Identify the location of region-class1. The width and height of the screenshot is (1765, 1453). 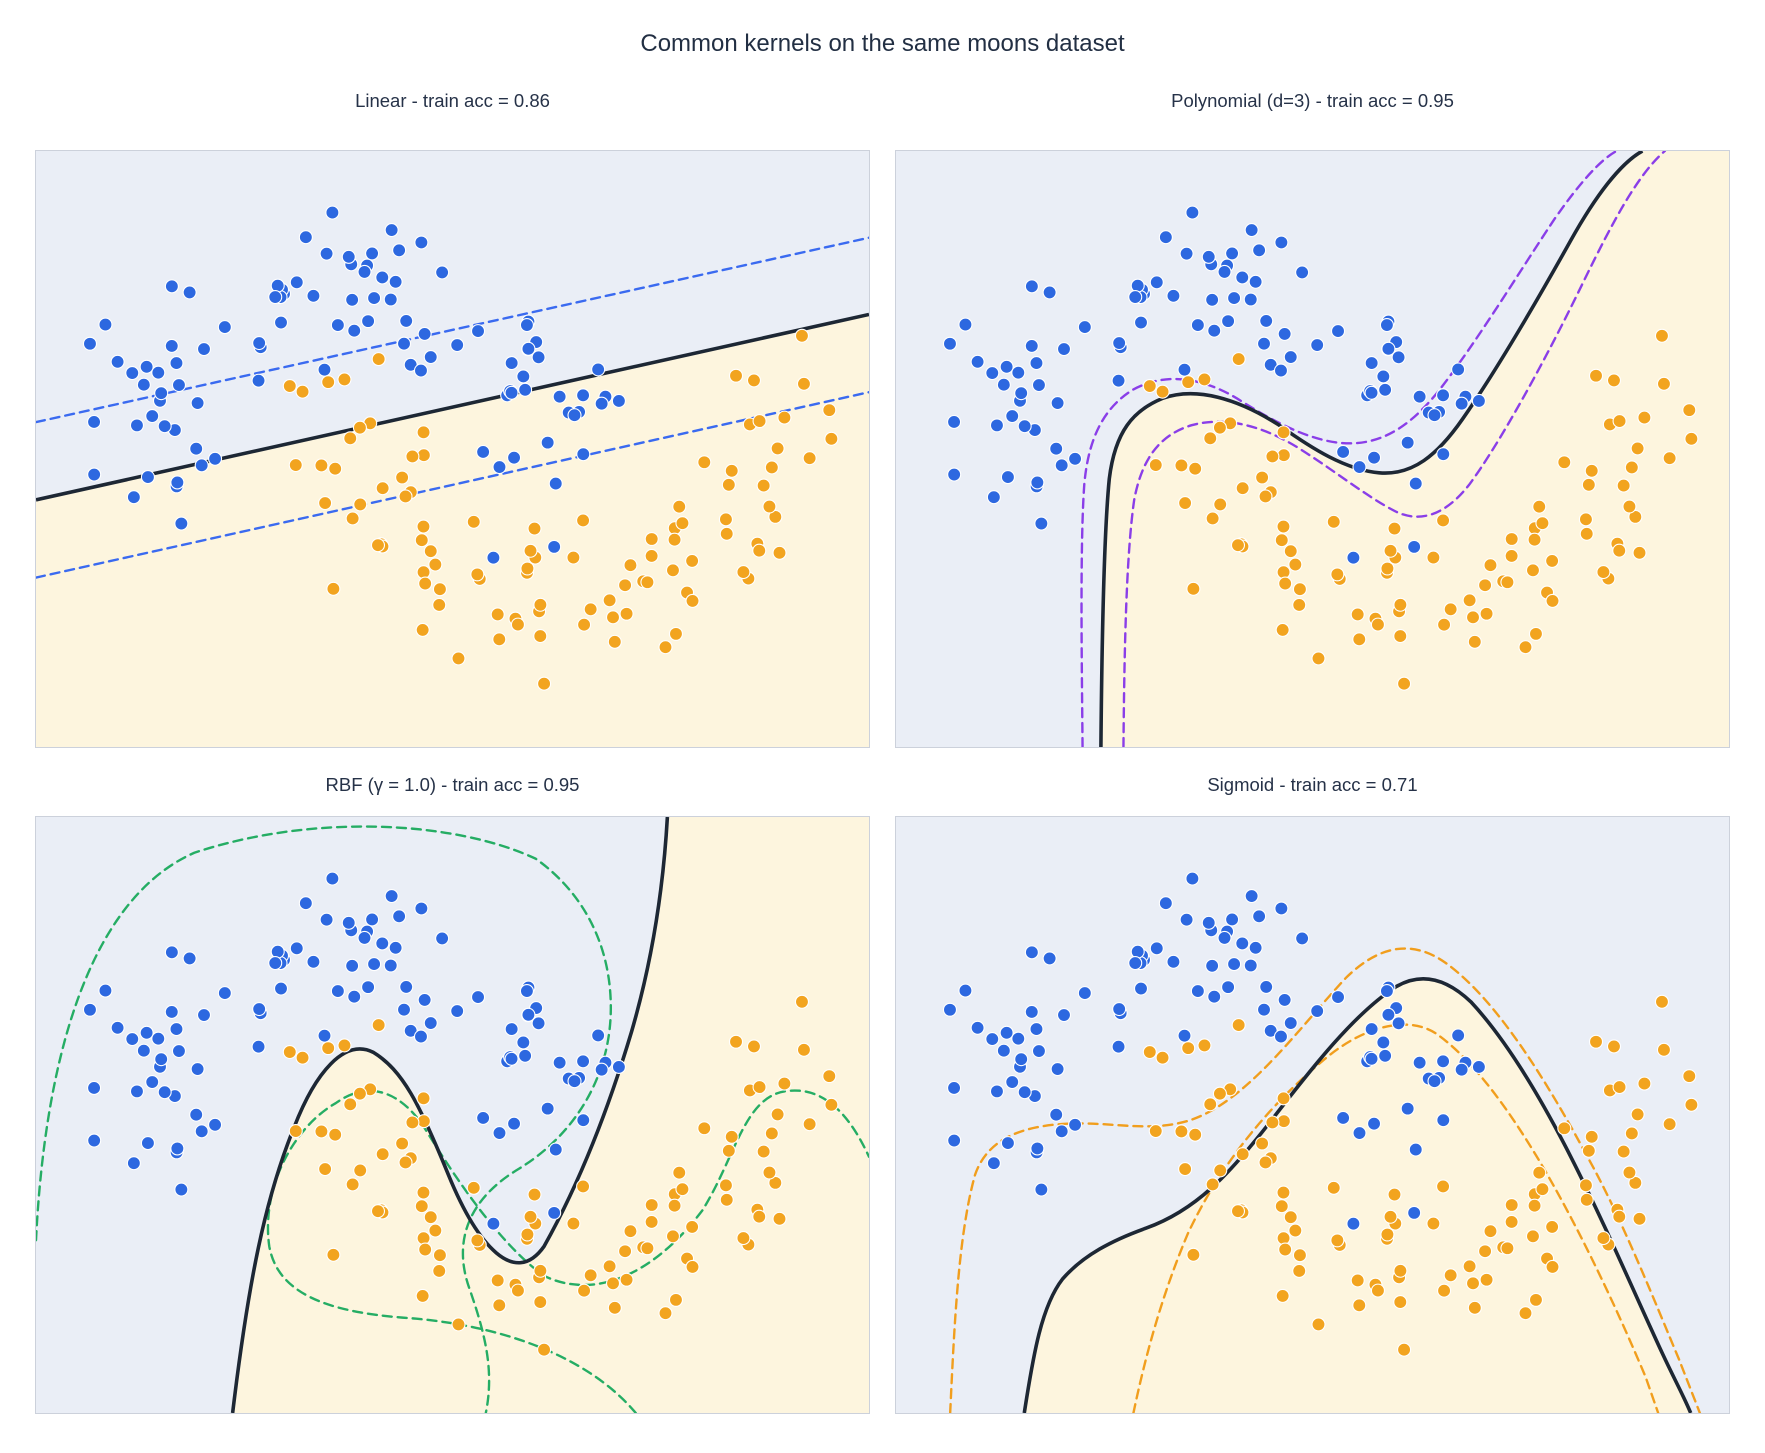
(1357, 1195).